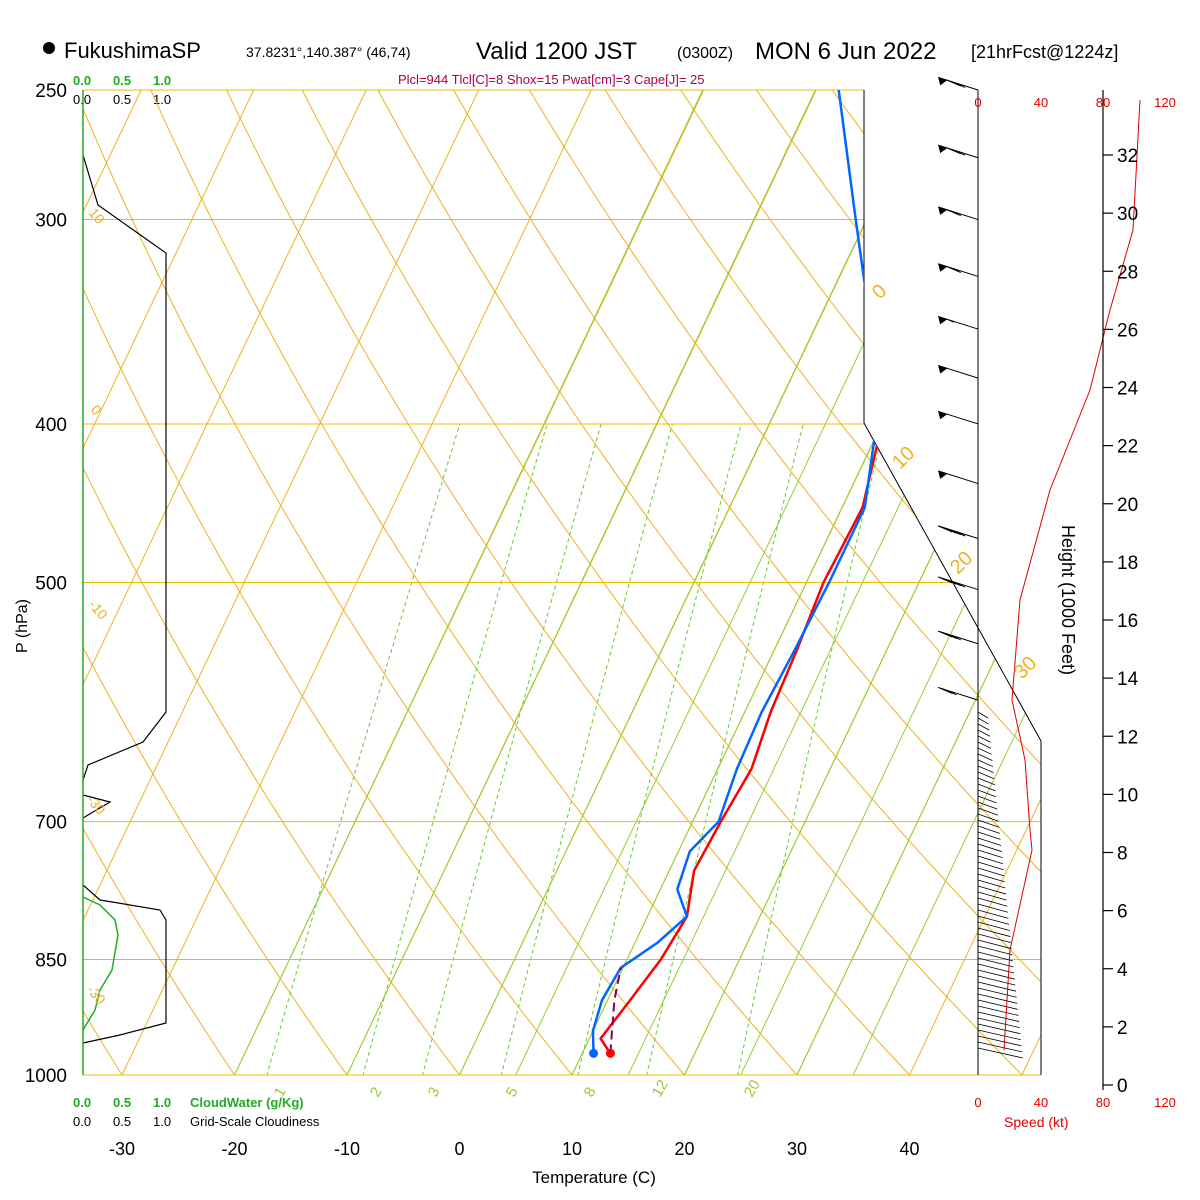  Describe the element at coordinates (328, 52) in the screenshot. I see `station-location: 37.8231°,140.387° (46,74)` at that location.